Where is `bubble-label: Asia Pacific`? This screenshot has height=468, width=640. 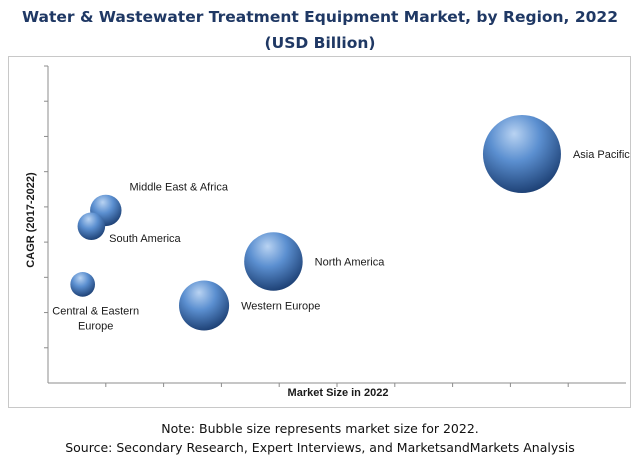
bubble-label: Asia Pacific is located at coordinates (601, 155).